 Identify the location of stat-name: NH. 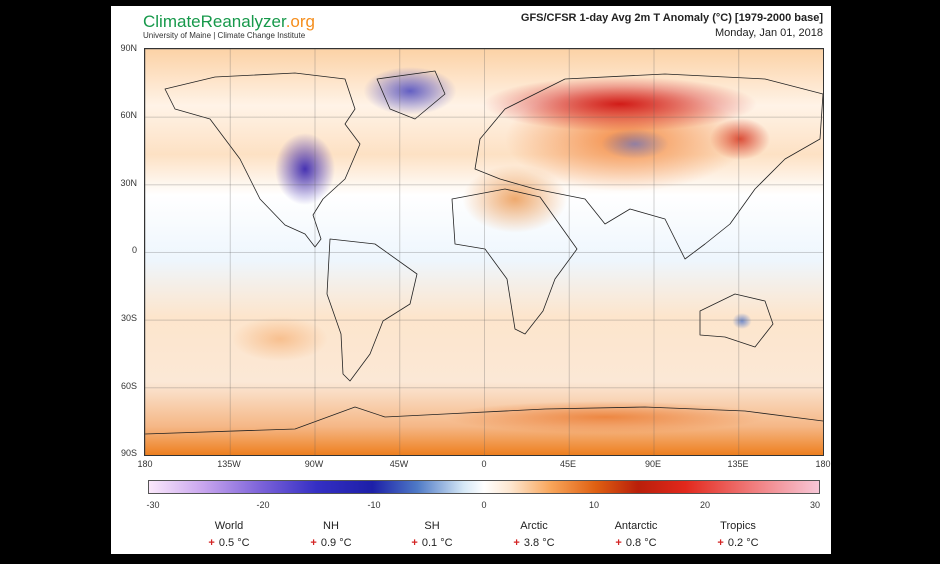
(331, 526).